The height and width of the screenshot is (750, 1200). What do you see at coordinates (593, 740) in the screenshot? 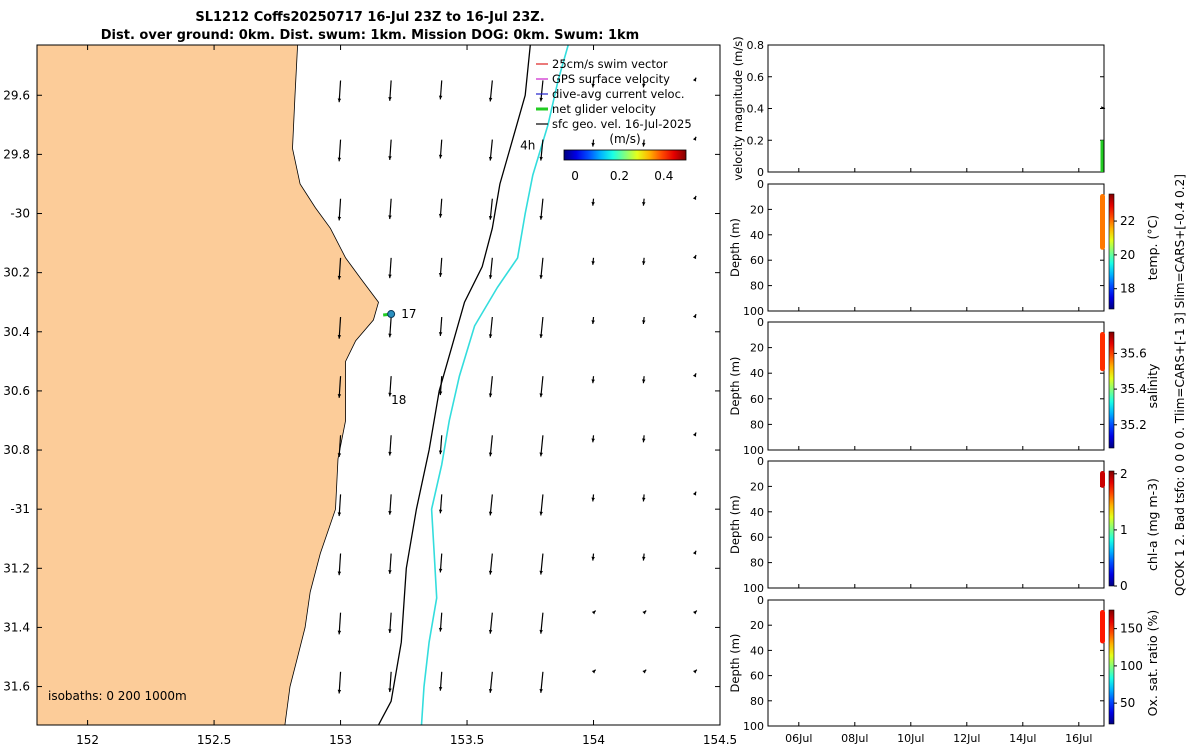
I see `map-x-tick-label: 154` at bounding box center [593, 740].